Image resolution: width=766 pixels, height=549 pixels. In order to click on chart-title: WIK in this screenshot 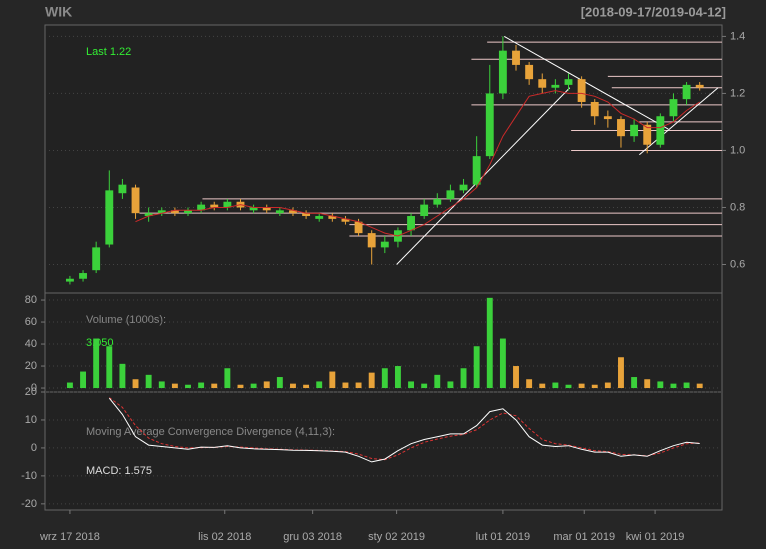, I will do `click(58, 12)`.